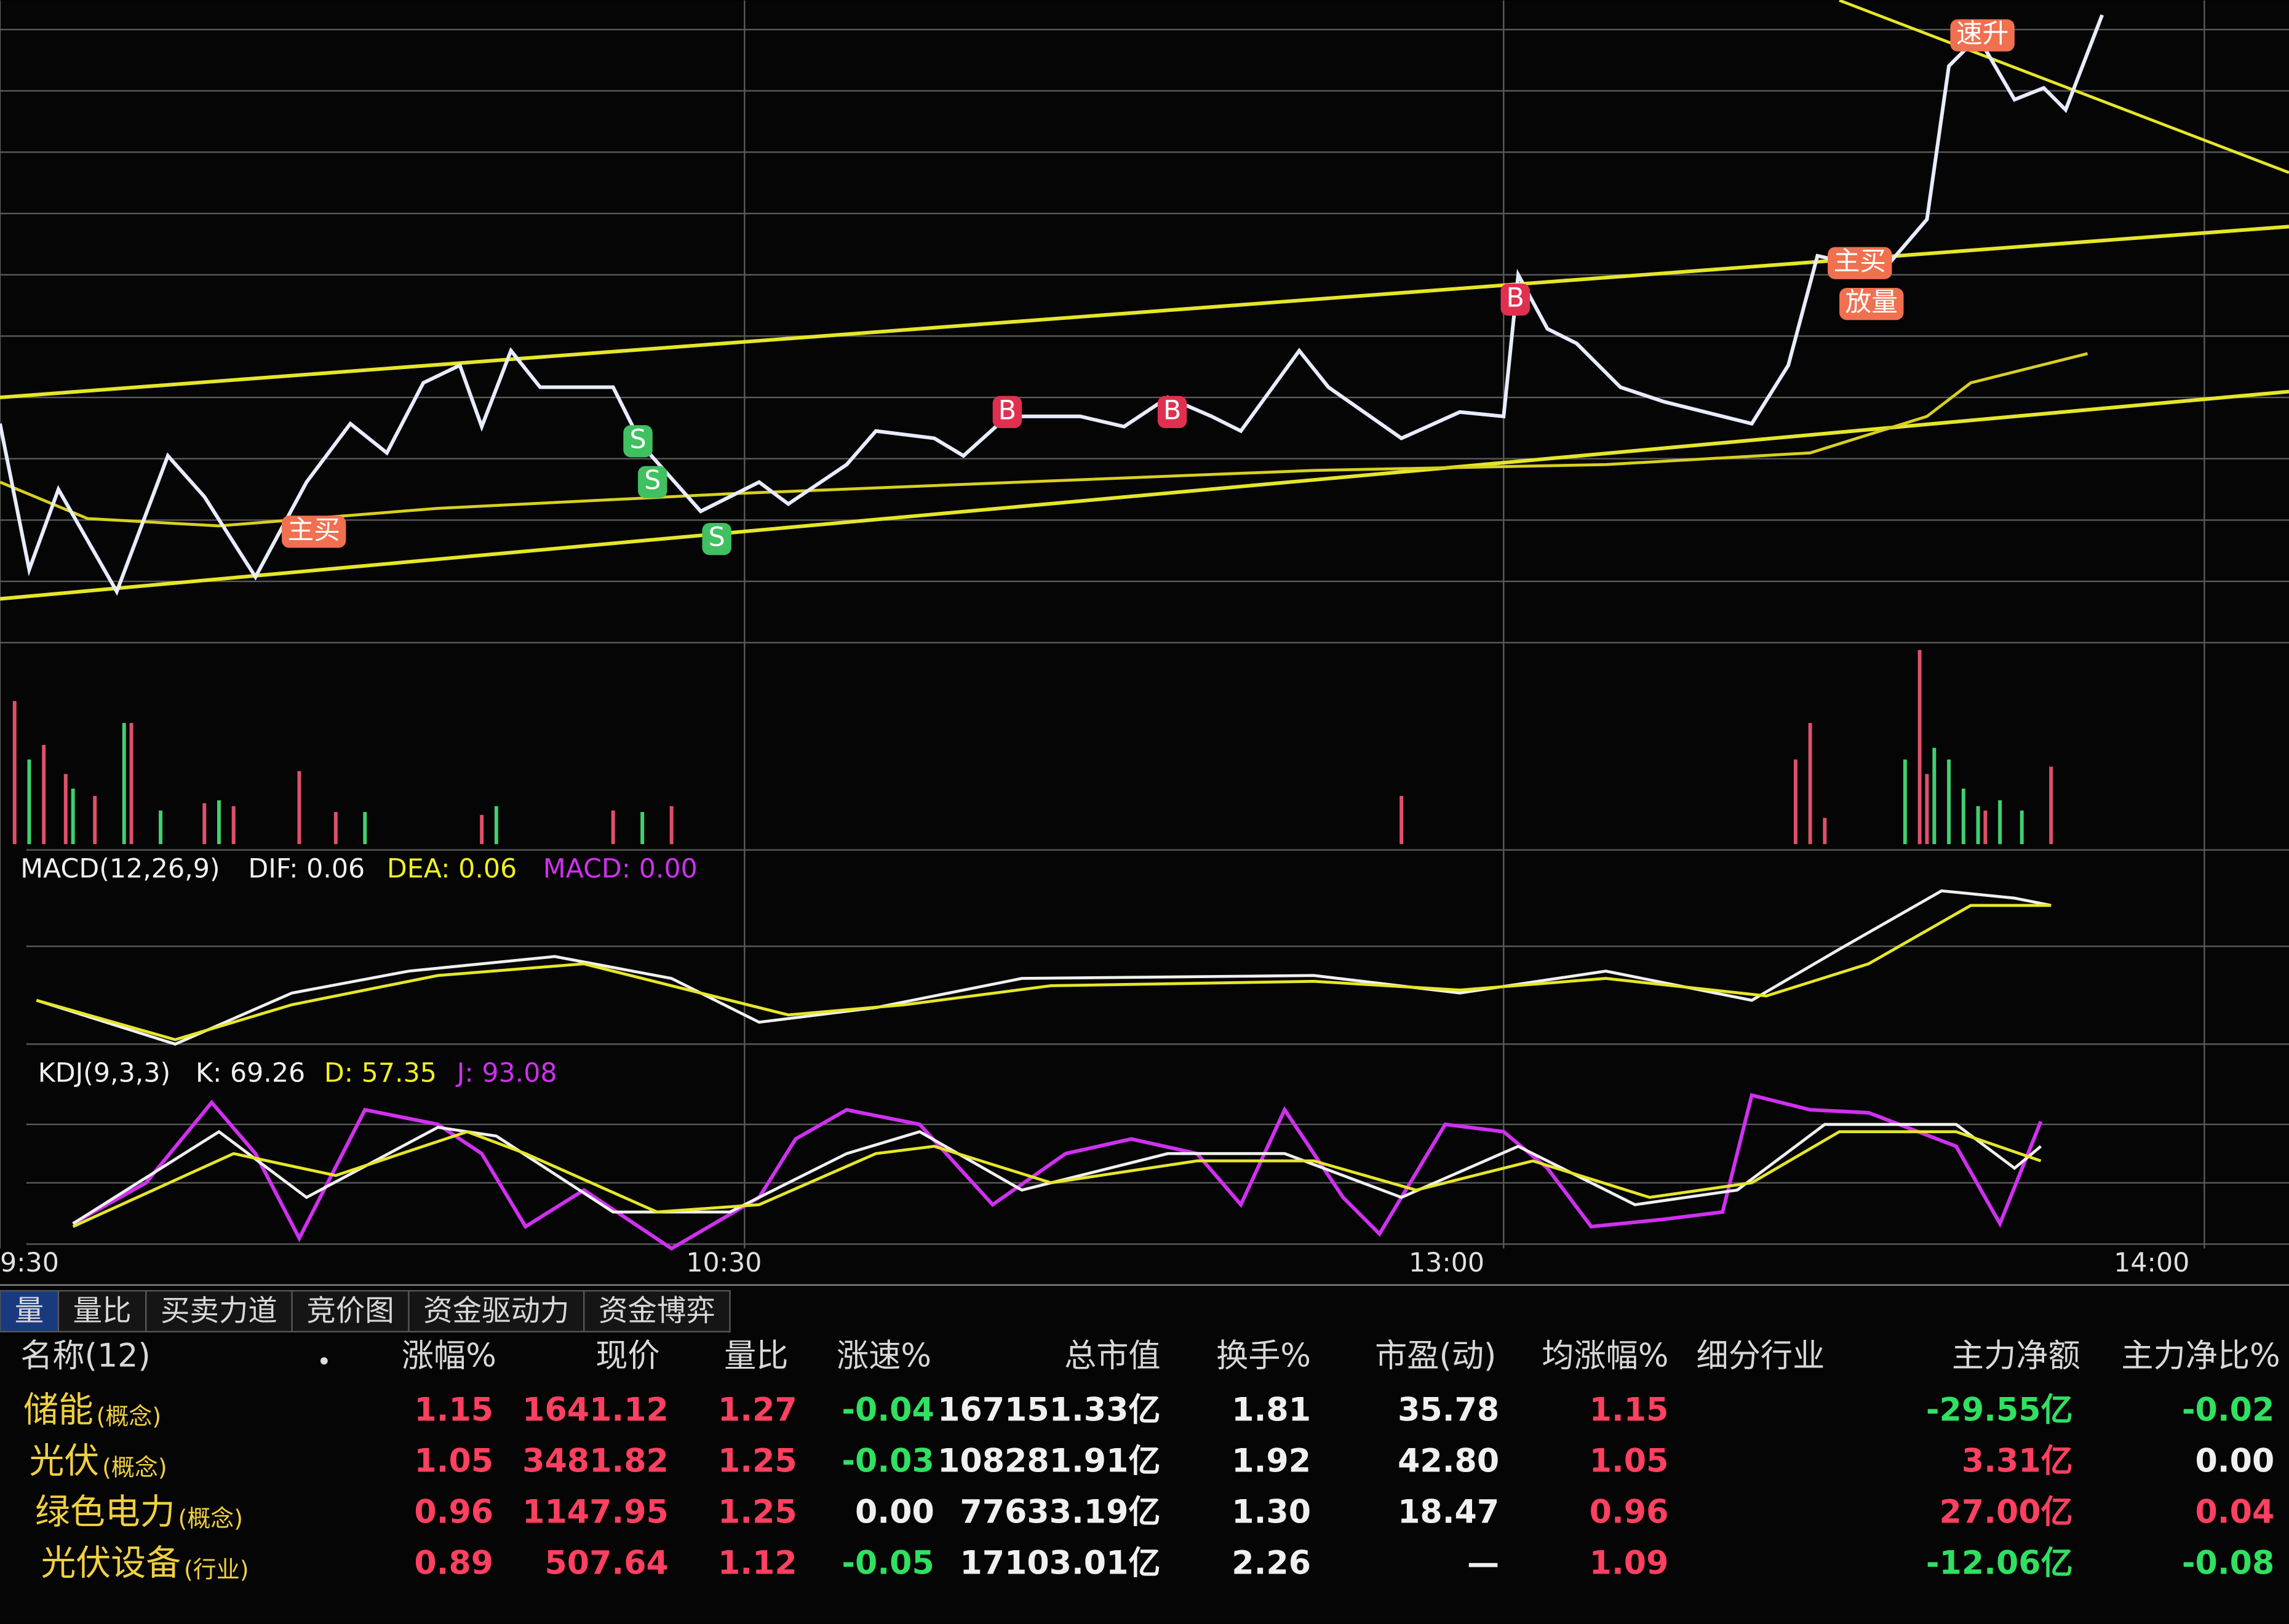  Describe the element at coordinates (606, 1563) in the screenshot. I see `table-cell: 507.64` at that location.